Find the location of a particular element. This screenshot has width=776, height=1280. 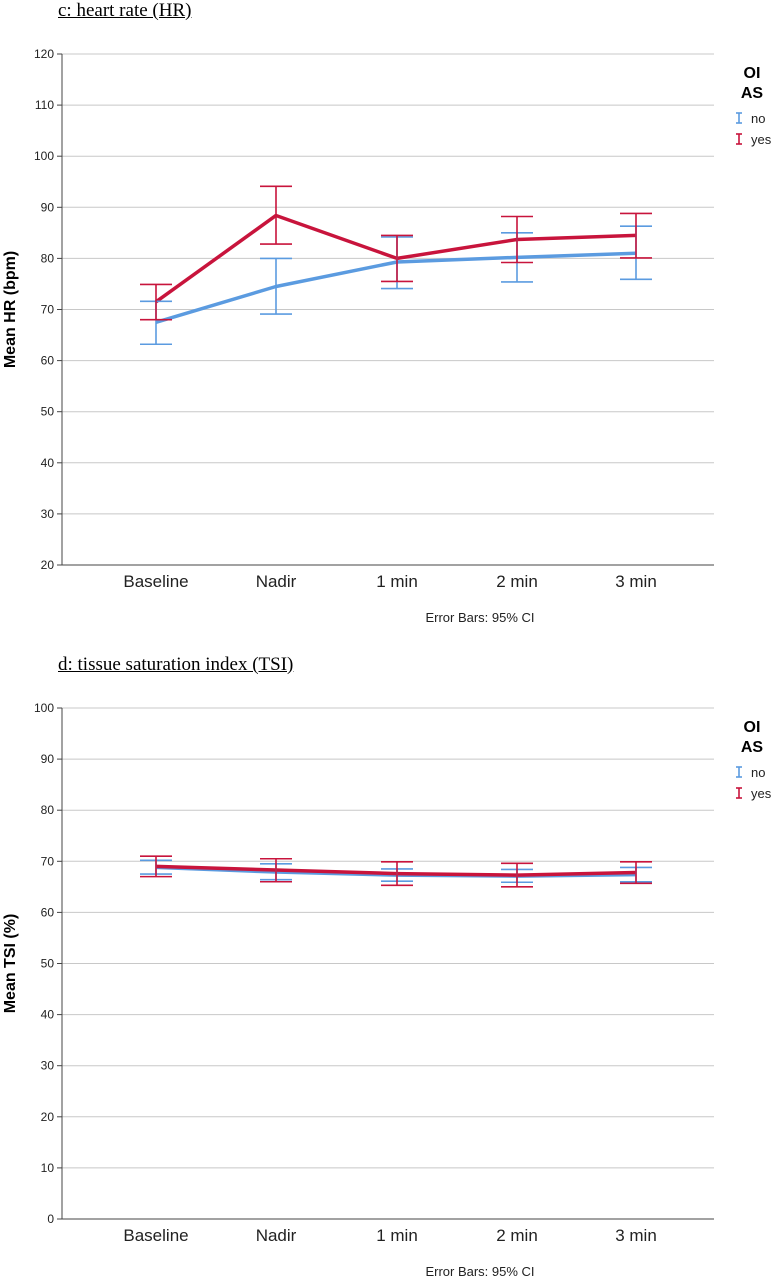

y-tick-label: 120 is located at coordinates (44, 54).